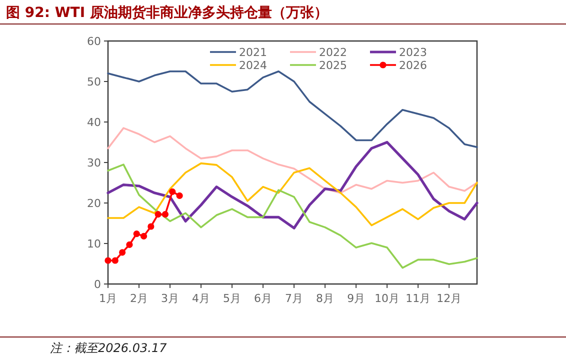 This screenshot has width=566, height=360. What do you see at coordinates (413, 65) in the screenshot?
I see `legend-label: 2026` at bounding box center [413, 65].